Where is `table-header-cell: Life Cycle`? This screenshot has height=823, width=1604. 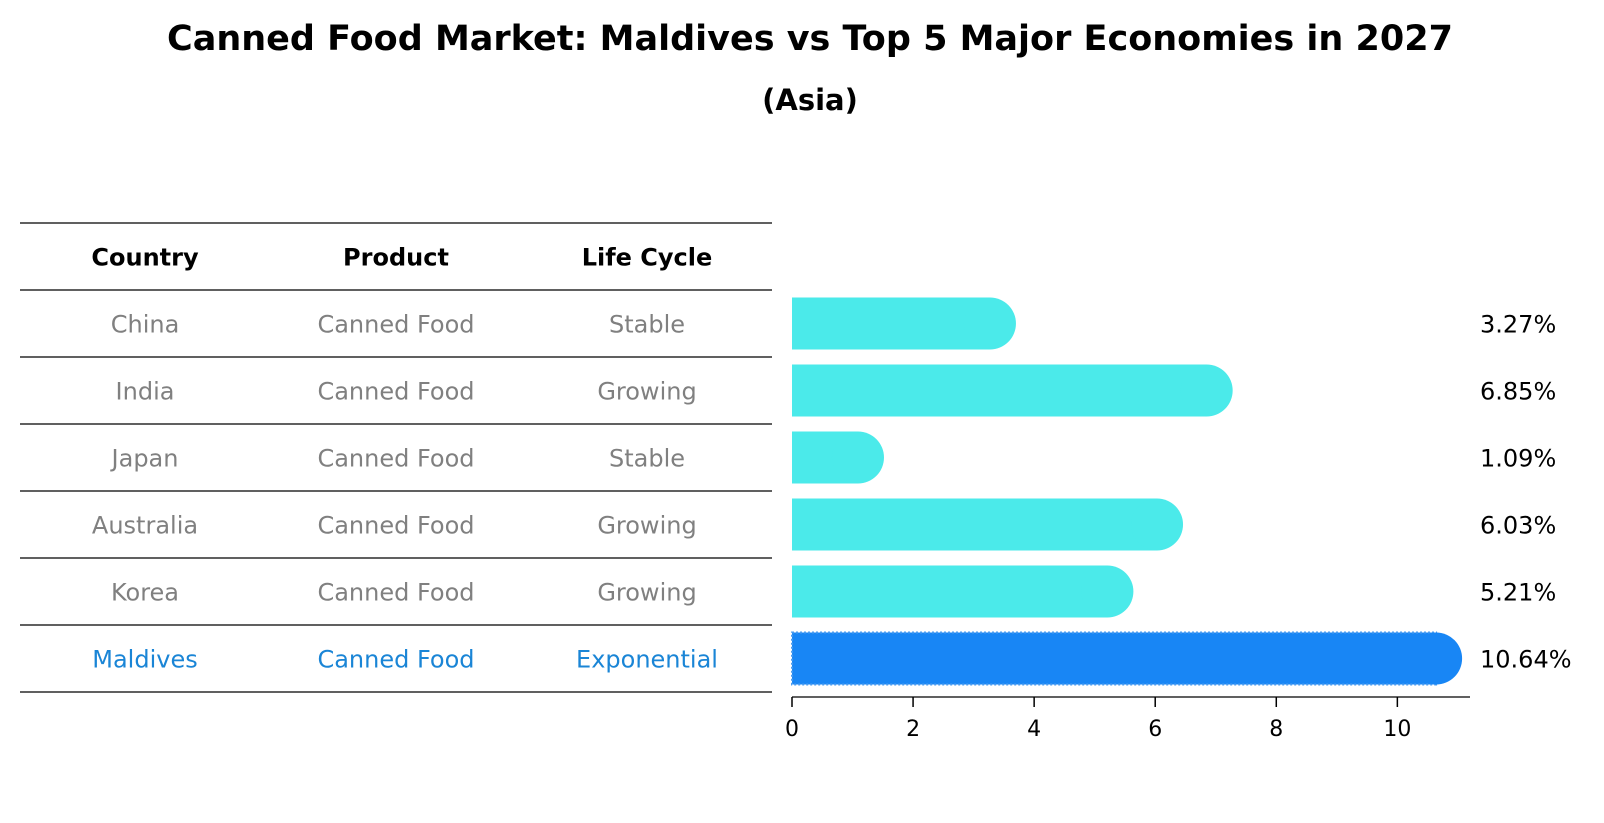 table-header-cell: Life Cycle is located at coordinates (647, 258).